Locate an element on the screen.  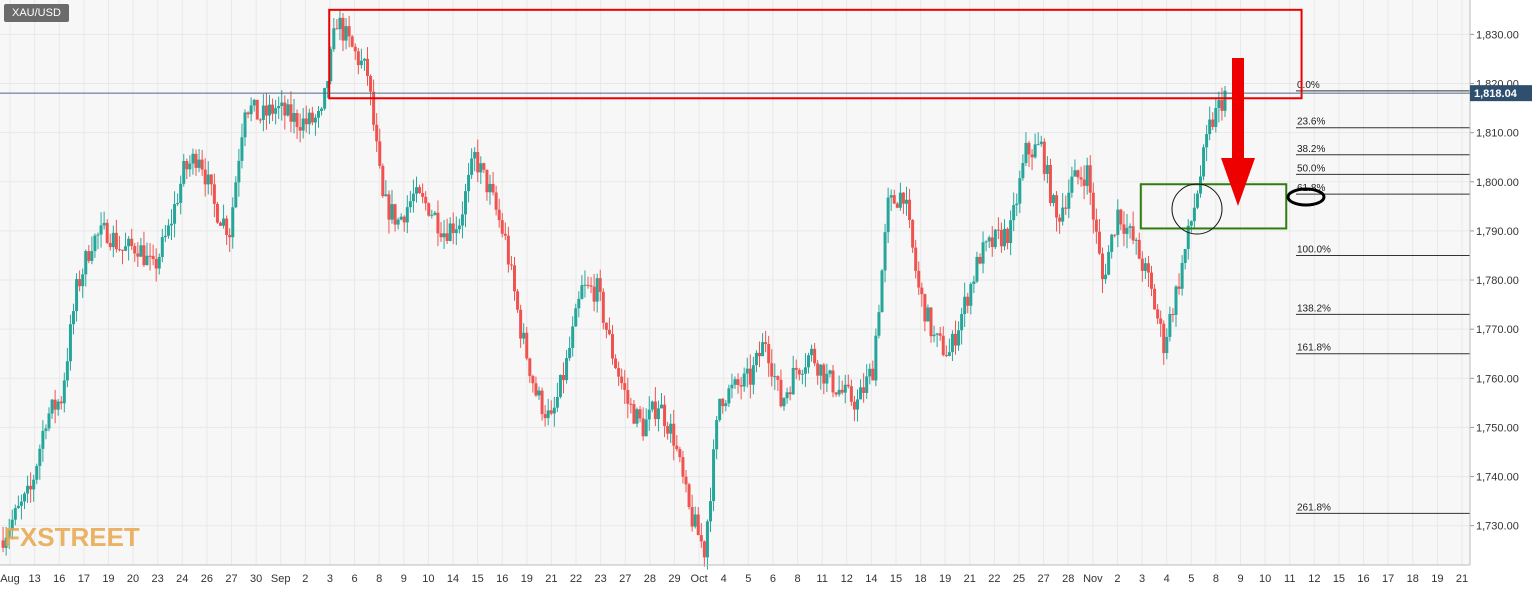
fib-label: 0.0% is located at coordinates (1308, 85).